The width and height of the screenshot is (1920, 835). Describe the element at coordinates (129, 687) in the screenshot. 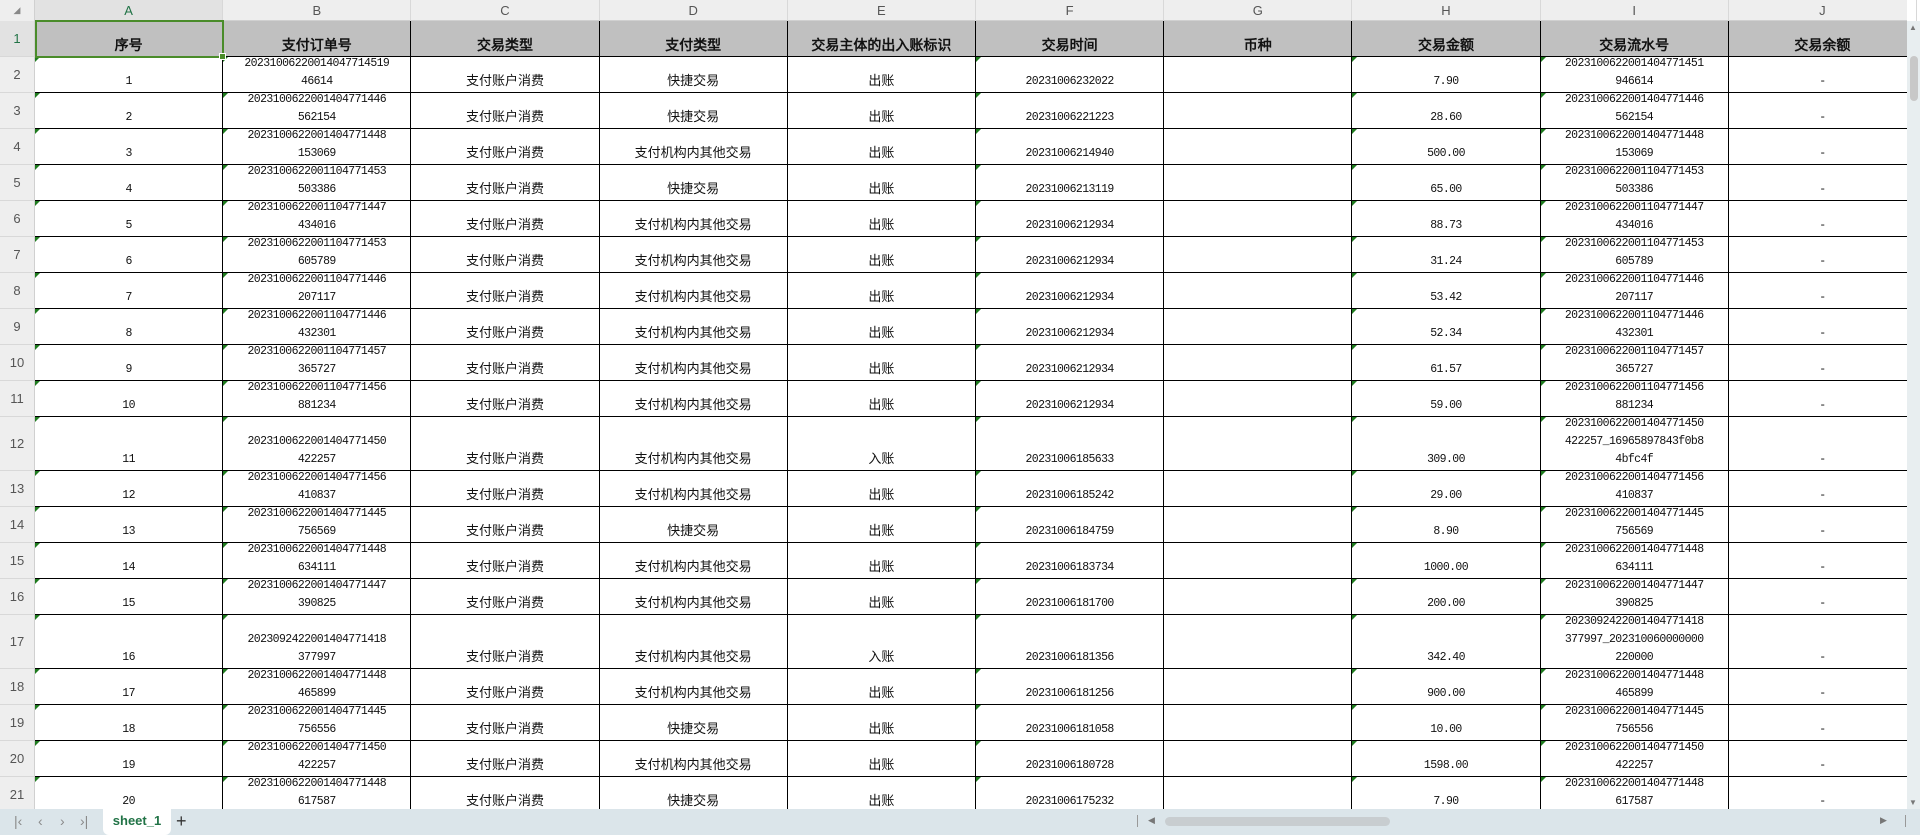

I see `cell-a18: 17` at that location.